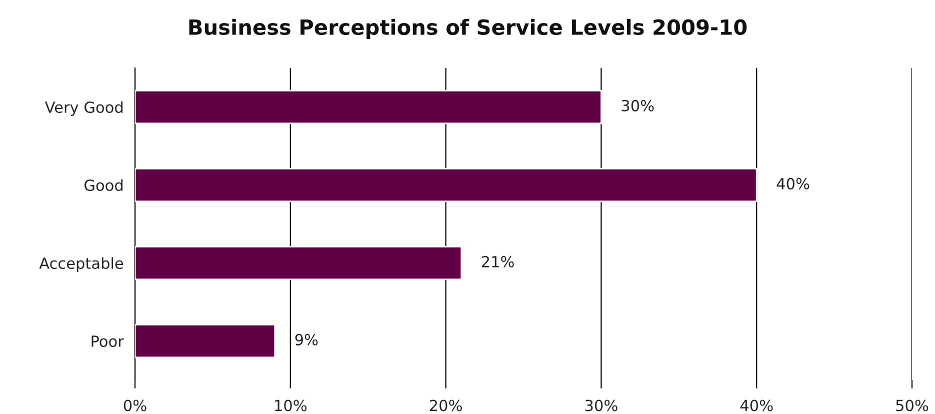  I want to click on y-tick-label: Poor, so click(108, 342).